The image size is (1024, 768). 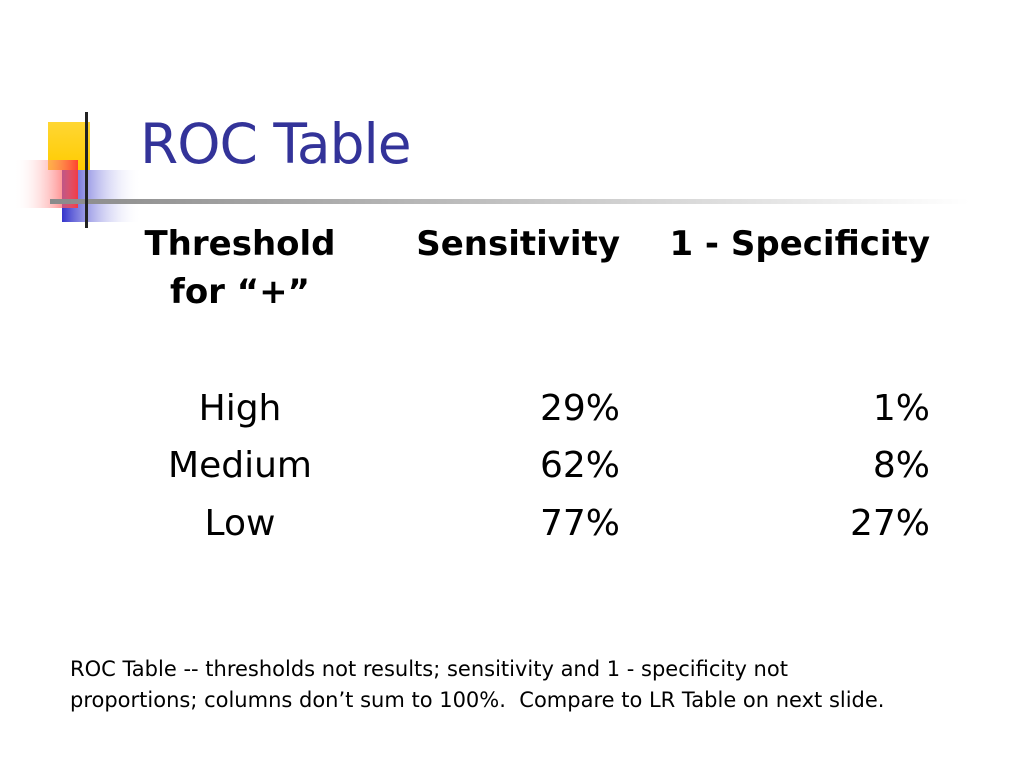 What do you see at coordinates (518, 244) in the screenshot?
I see `column-header-sensitivity: Sensitivity` at bounding box center [518, 244].